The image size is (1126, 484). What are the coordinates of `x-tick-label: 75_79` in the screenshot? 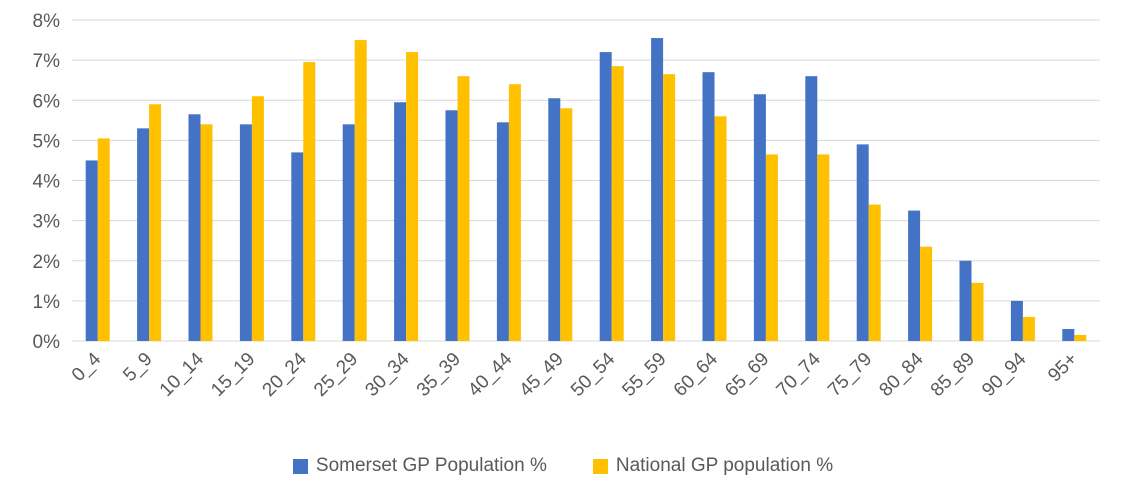 It's located at (850, 375).